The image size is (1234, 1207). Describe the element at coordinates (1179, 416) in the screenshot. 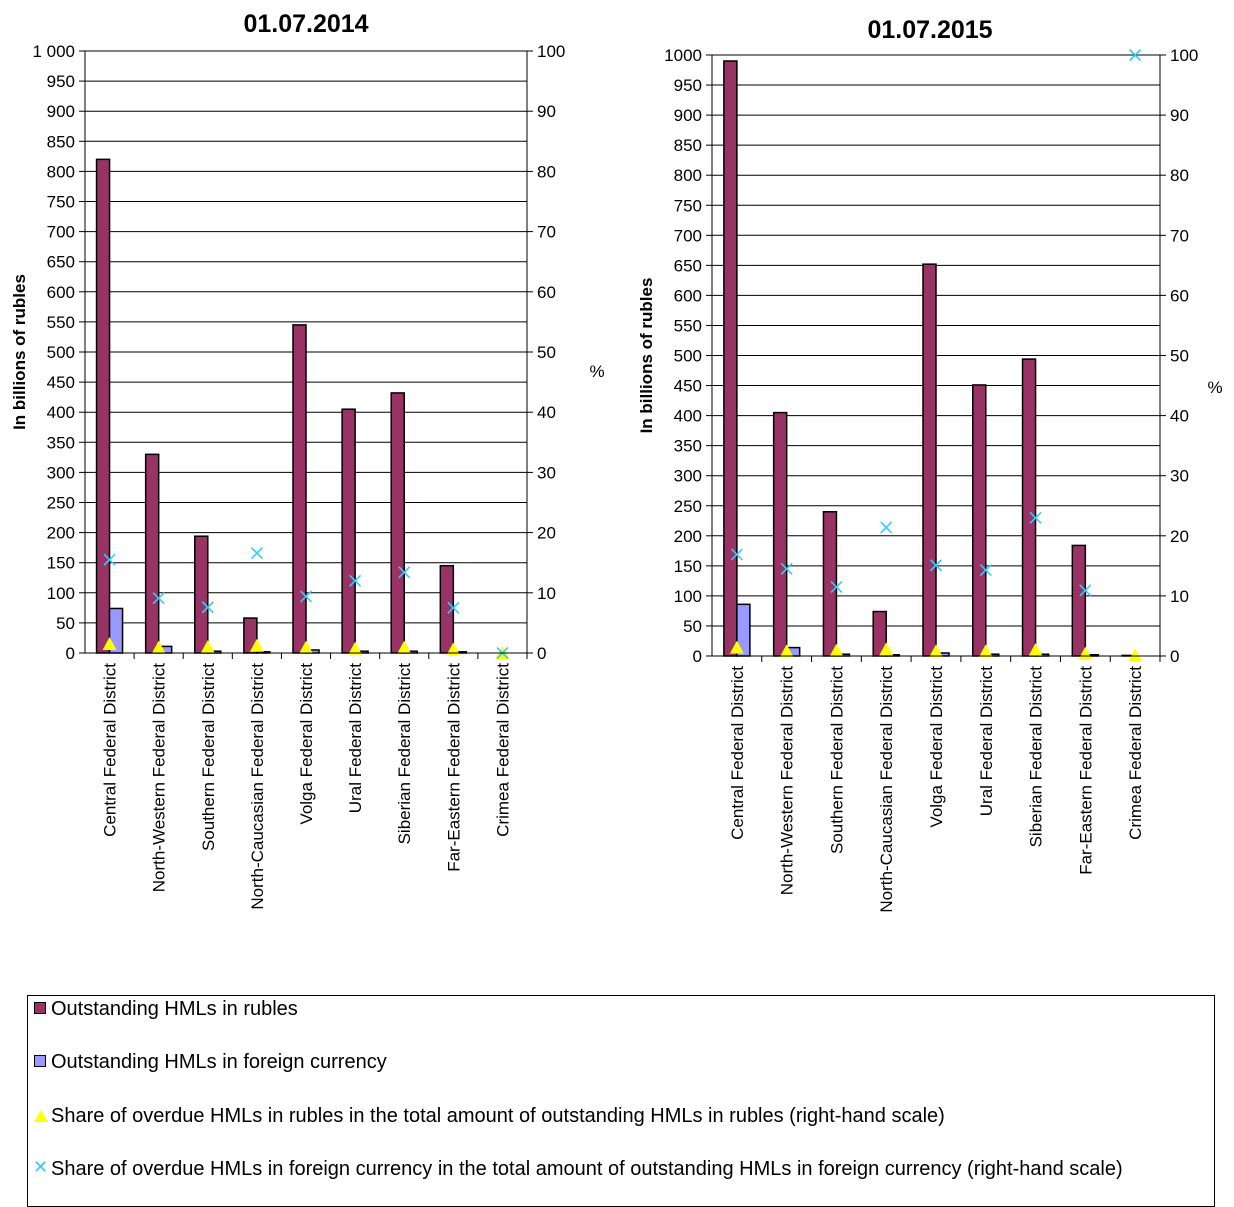

I see `right-tick-label: 40` at that location.